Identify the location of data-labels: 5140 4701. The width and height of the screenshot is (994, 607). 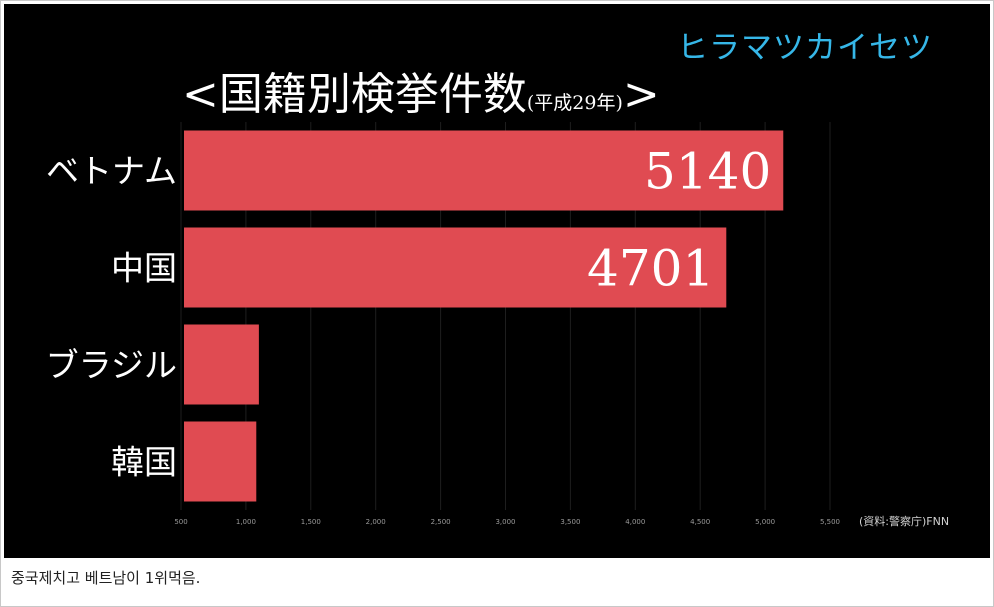
(679, 220).